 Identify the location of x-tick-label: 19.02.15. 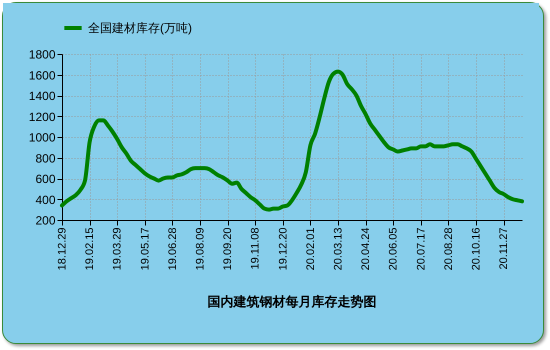
(90, 249).